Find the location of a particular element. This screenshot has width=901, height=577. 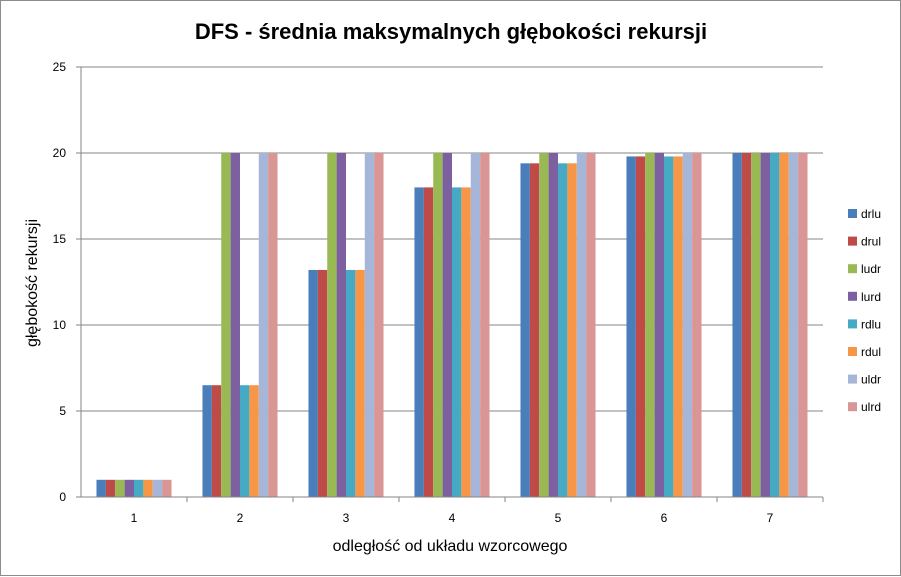

legend: drlu drul ludr lurd rdlu rdul uldr ulrd is located at coordinates (864, 310).